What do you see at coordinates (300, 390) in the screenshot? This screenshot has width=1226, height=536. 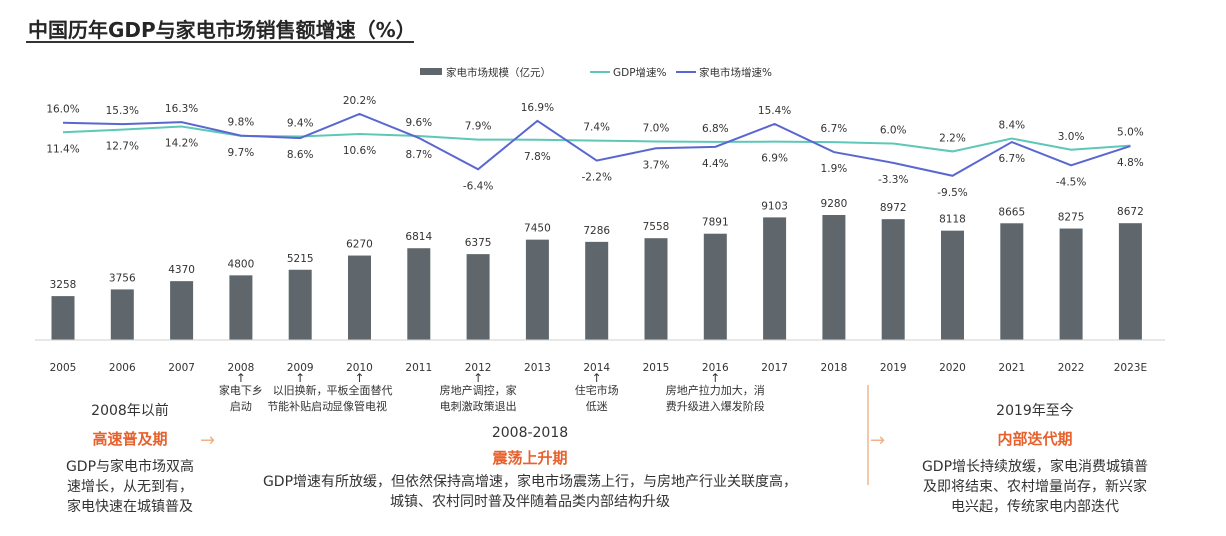 I see `annotation-line: 以旧换新，` at bounding box center [300, 390].